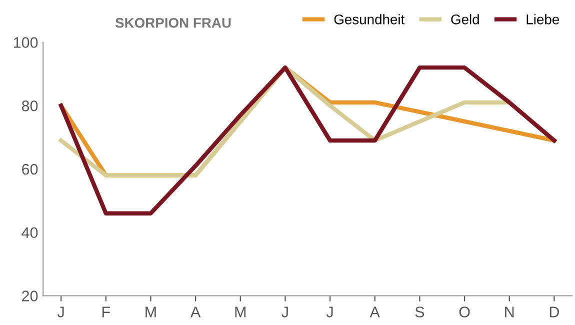 The image size is (575, 325). Describe the element at coordinates (543, 19) in the screenshot. I see `legend-label: Liebe` at that location.